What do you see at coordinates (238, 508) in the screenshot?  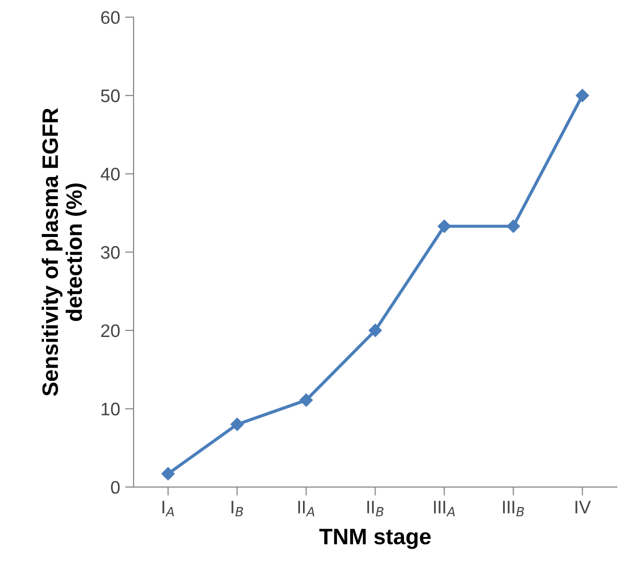 I see `x-tick-label: I$_{B}$` at bounding box center [238, 508].